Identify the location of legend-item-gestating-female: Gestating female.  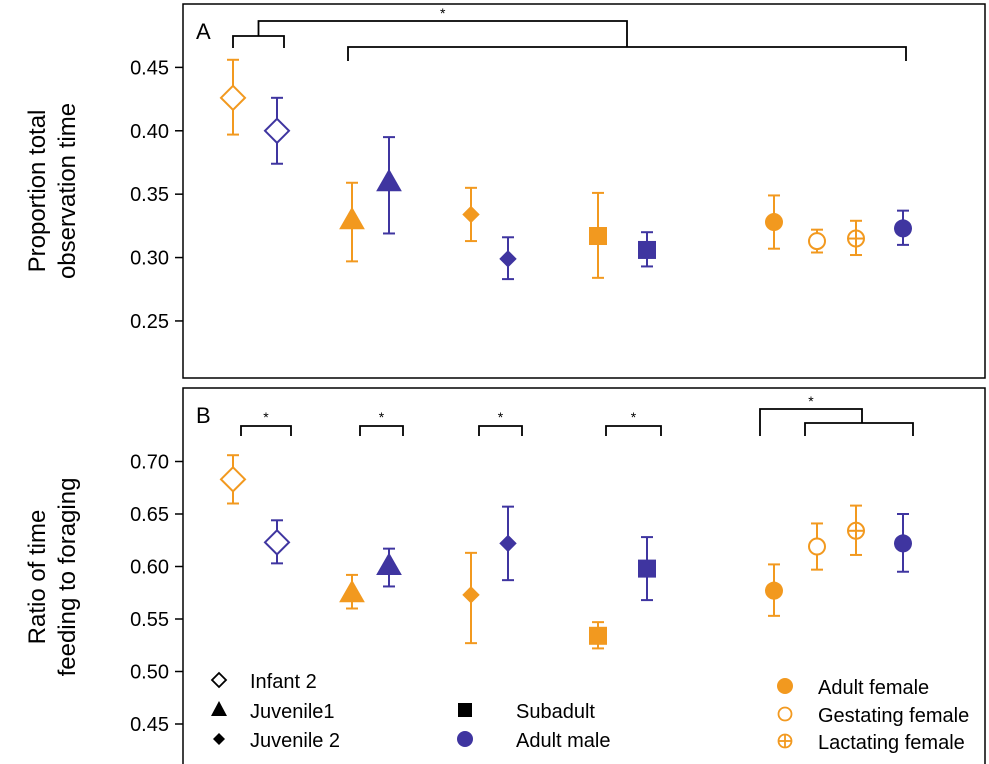
(873, 716).